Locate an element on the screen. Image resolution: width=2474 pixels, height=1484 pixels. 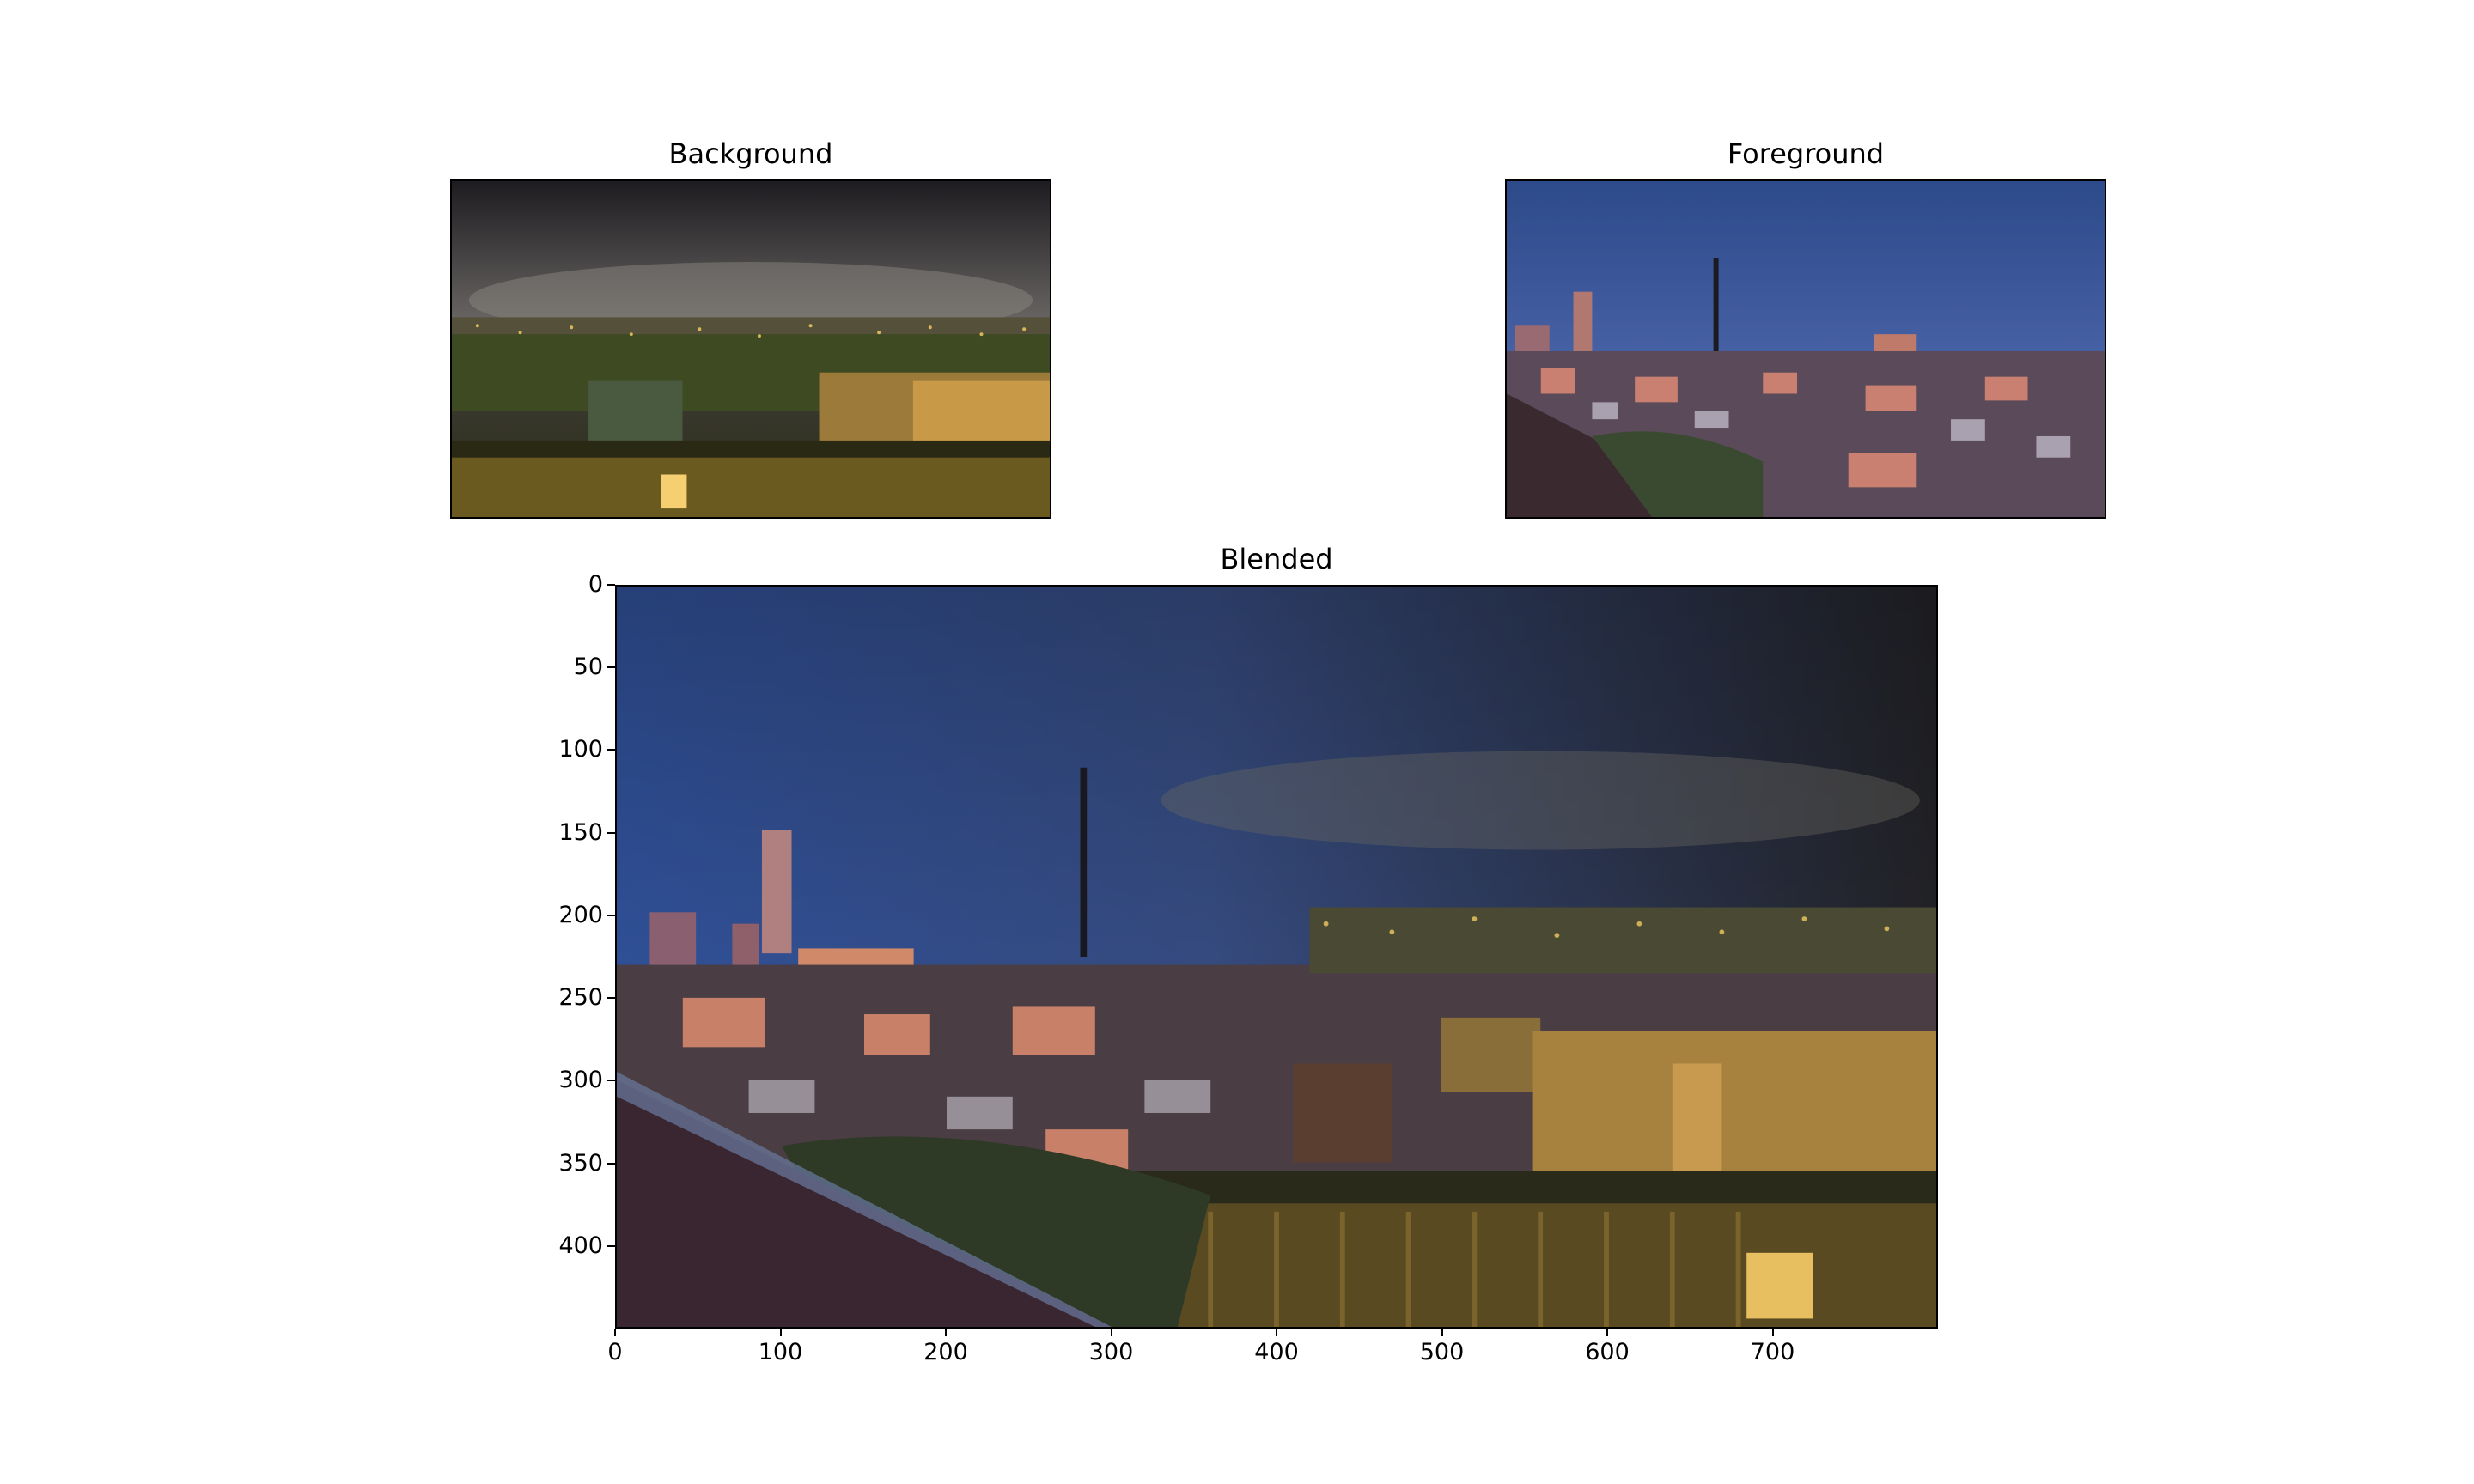
blended-title: Blended is located at coordinates (1276, 559).